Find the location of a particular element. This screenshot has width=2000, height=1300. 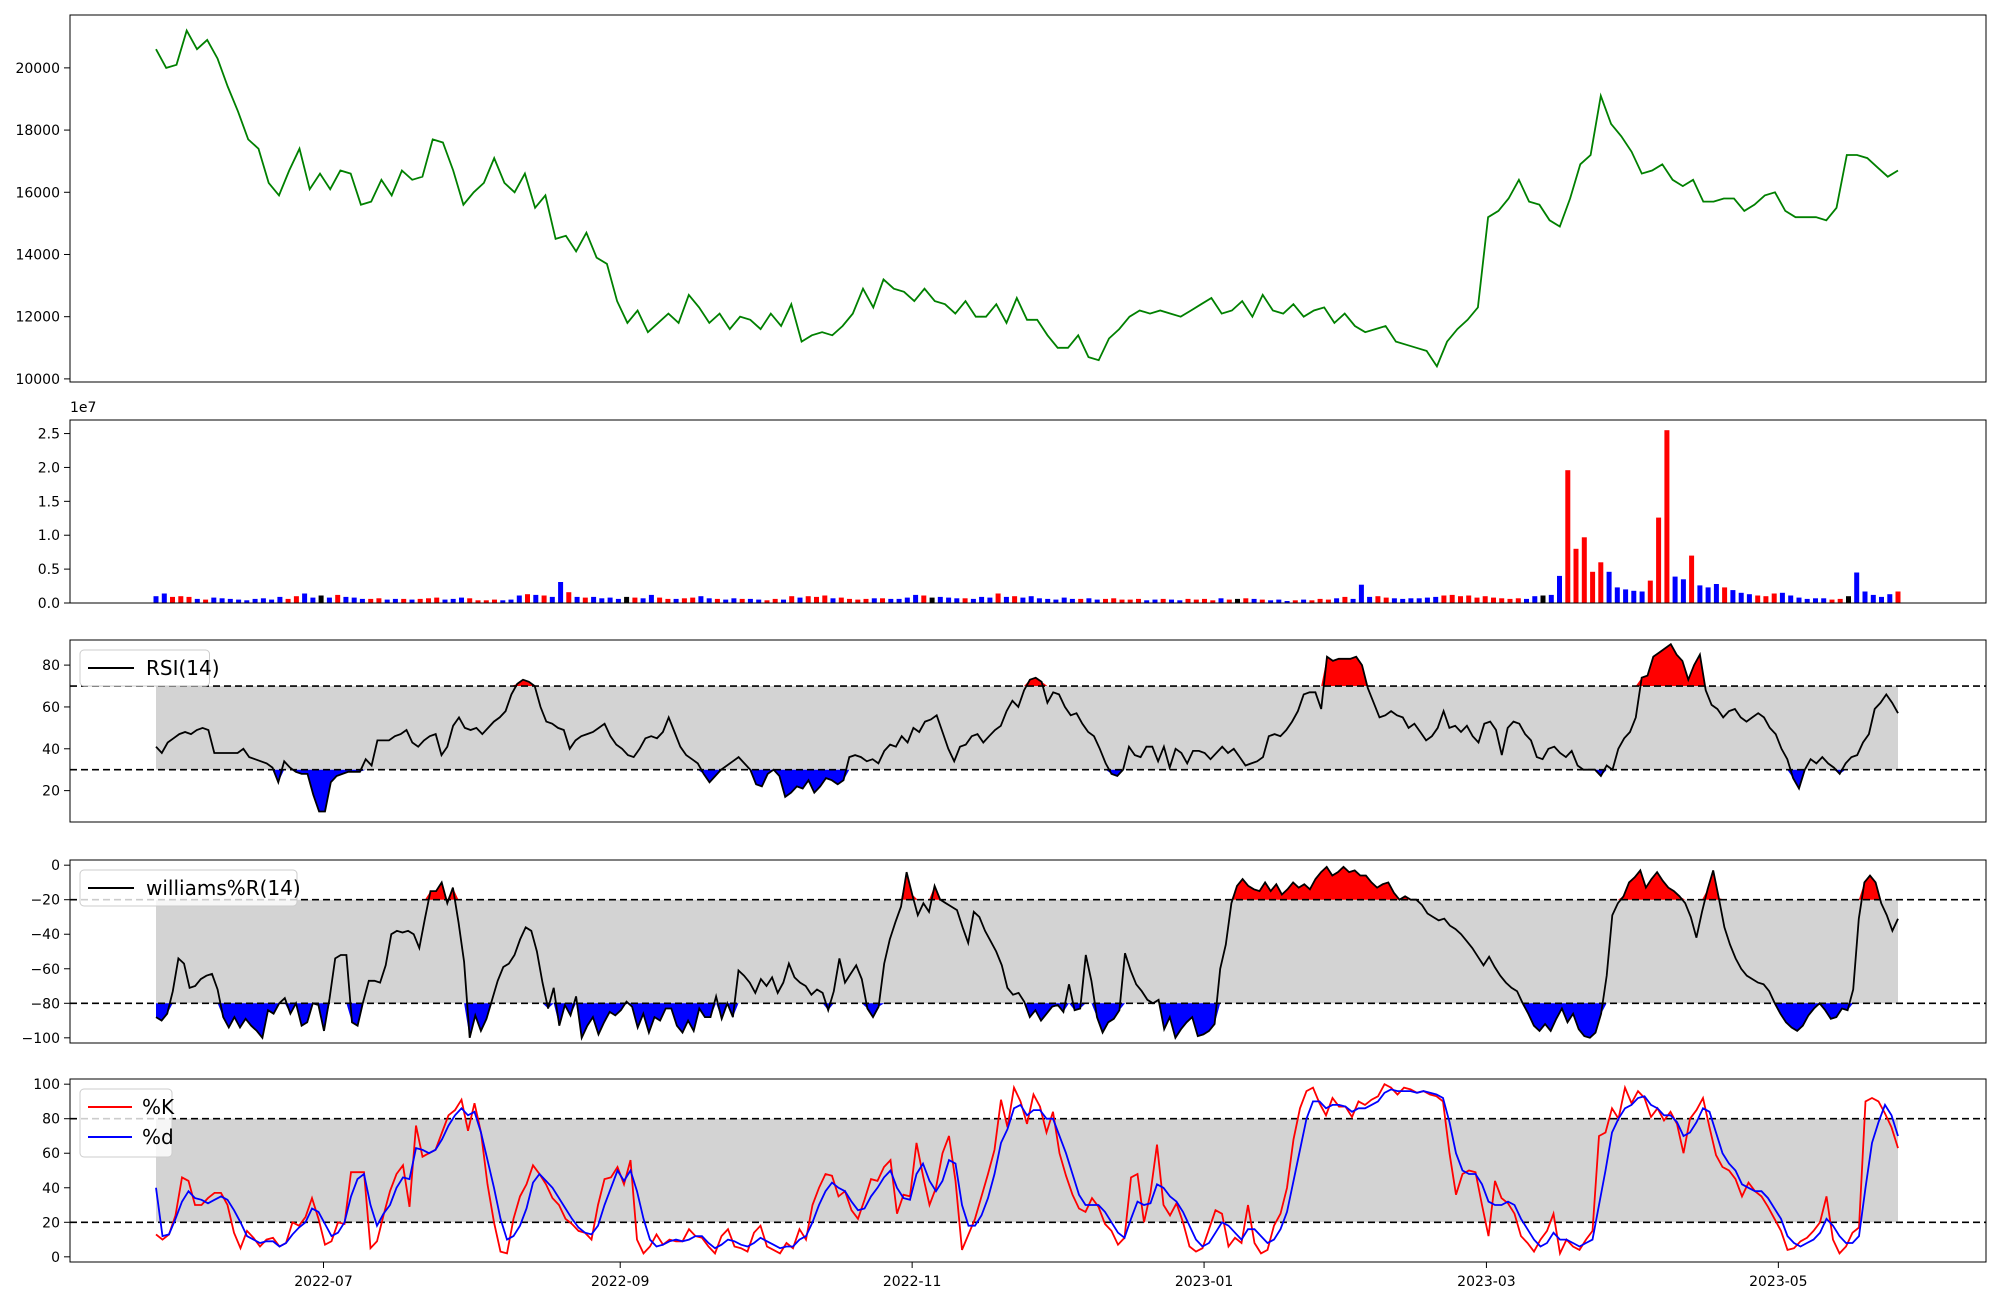

y-tick-label: −60 is located at coordinates (45, 970).